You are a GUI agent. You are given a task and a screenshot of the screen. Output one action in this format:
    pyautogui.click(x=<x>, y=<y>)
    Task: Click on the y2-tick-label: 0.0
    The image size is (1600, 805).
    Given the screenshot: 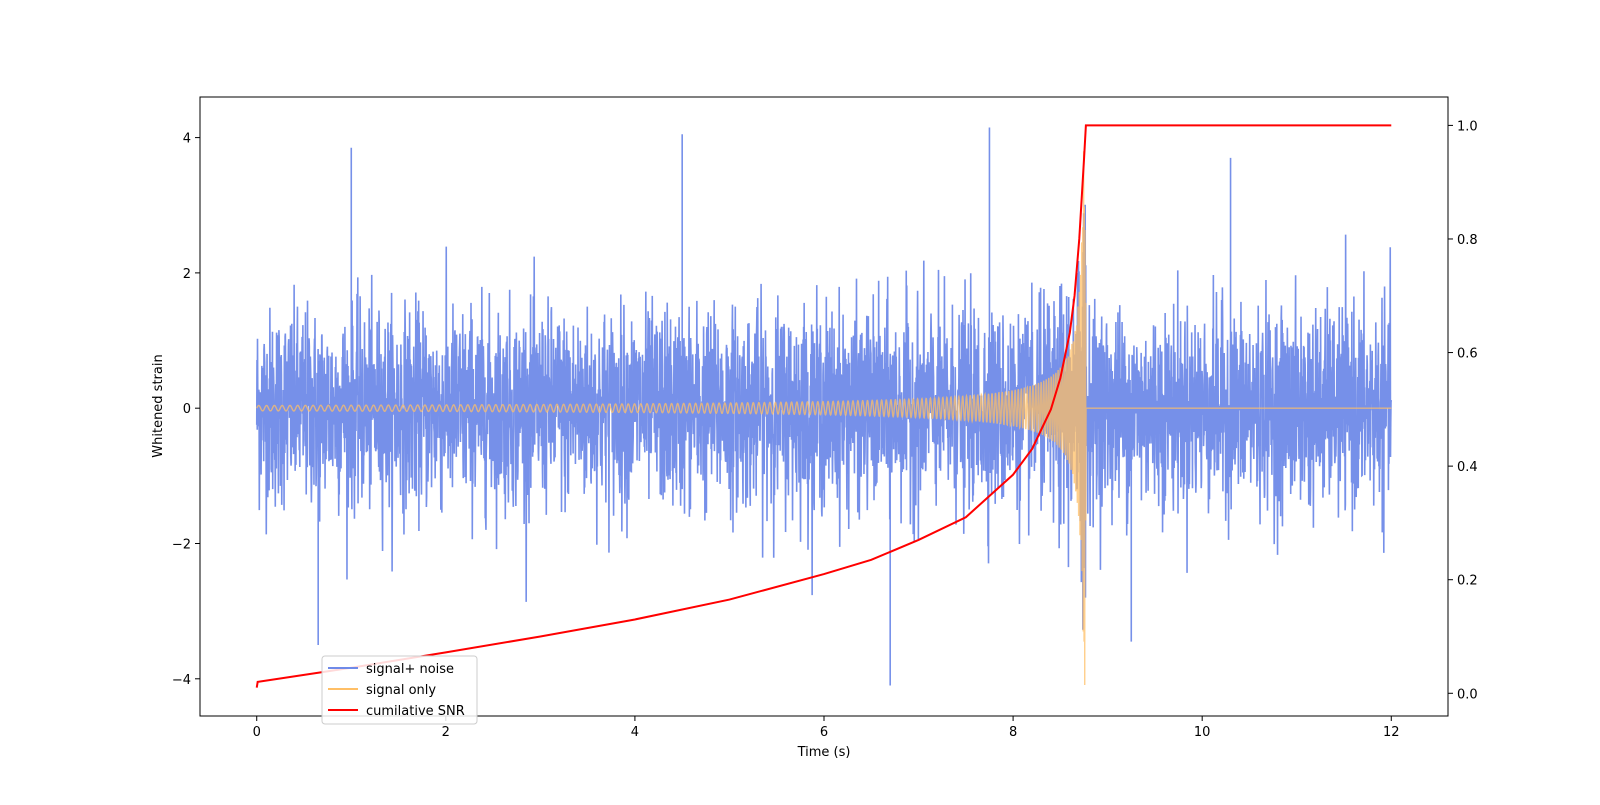 What is the action you would take?
    pyautogui.click(x=1467, y=694)
    